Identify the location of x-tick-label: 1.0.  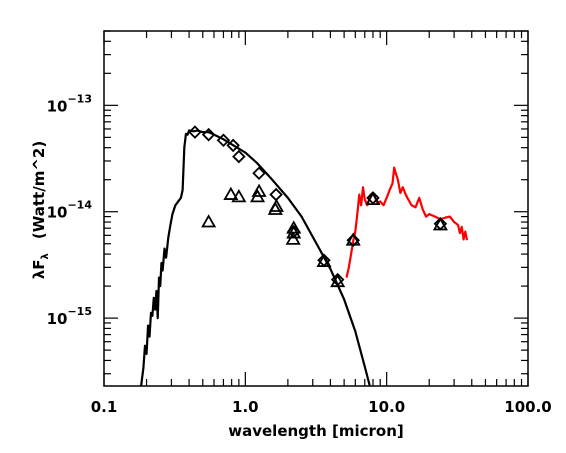
(245, 407).